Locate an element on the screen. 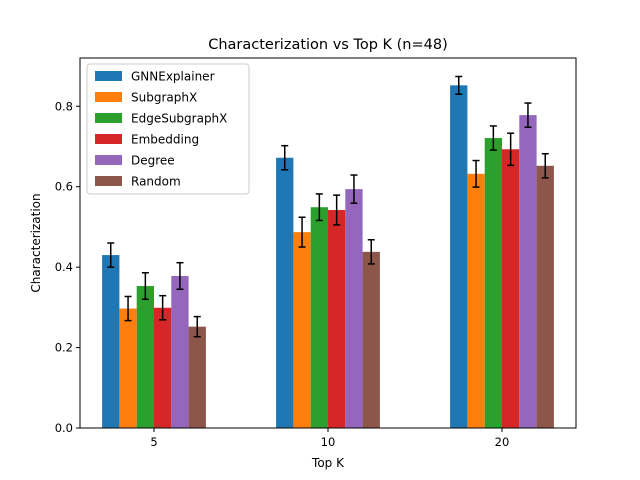  x-tick-label: 10 is located at coordinates (328, 442).